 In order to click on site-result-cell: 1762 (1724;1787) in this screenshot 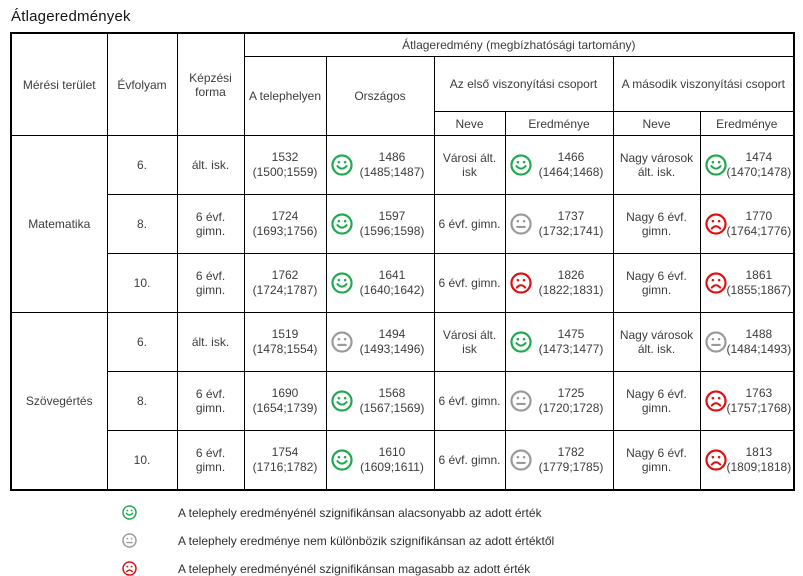, I will do `click(285, 283)`.